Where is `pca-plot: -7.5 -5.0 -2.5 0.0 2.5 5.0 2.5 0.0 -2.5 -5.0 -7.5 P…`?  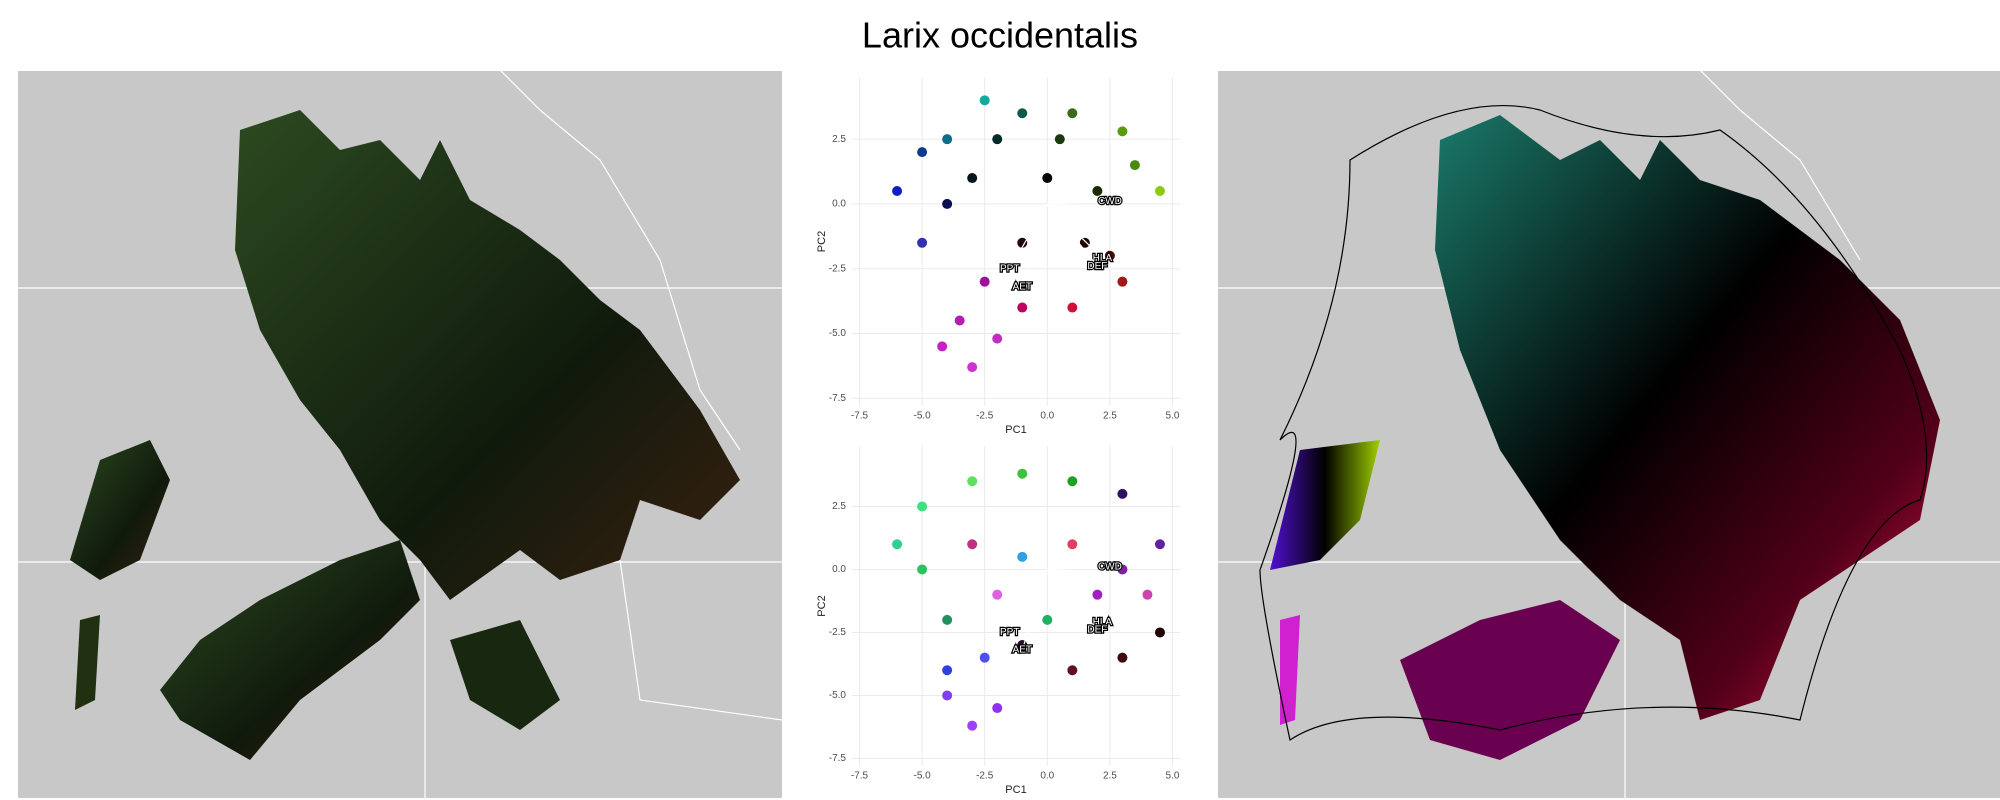
pca-plot: -7.5 -5.0 -2.5 0.0 2.5 5.0 2.5 0.0 -2.5 -5.0 -7.5 P… is located at coordinates (998, 256).